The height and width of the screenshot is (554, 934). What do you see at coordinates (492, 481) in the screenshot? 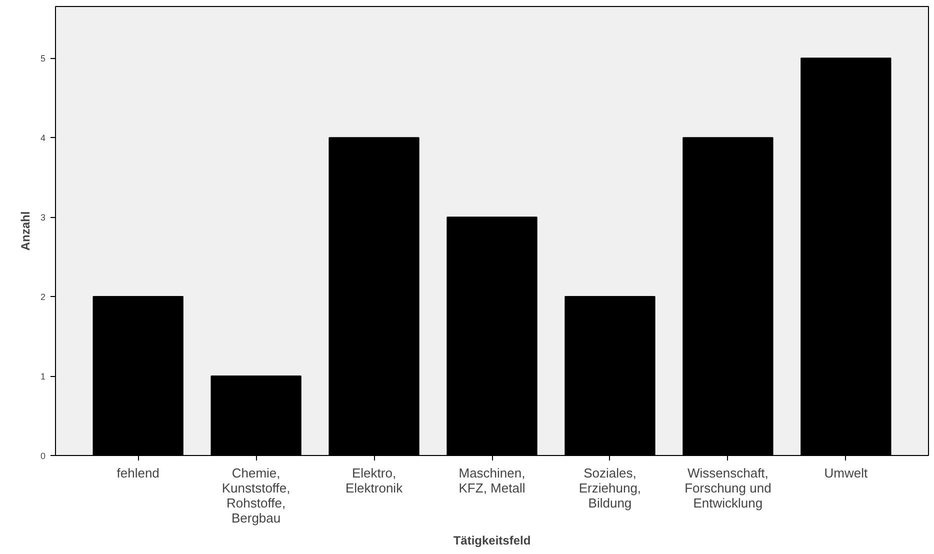
I see `x-tick-label: Maschinen, KFZ, Metall` at bounding box center [492, 481].